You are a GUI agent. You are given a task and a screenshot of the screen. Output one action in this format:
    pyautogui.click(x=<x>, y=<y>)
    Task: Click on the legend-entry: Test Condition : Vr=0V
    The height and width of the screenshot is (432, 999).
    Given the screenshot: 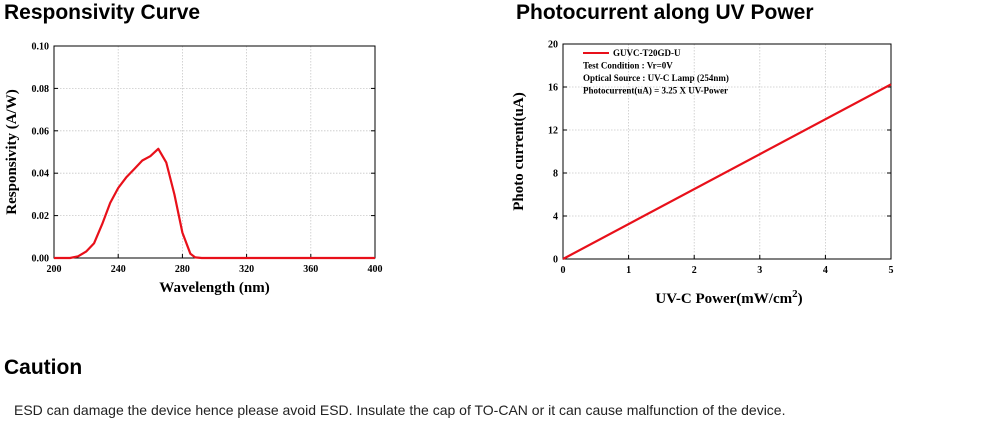 What is the action you would take?
    pyautogui.click(x=628, y=66)
    